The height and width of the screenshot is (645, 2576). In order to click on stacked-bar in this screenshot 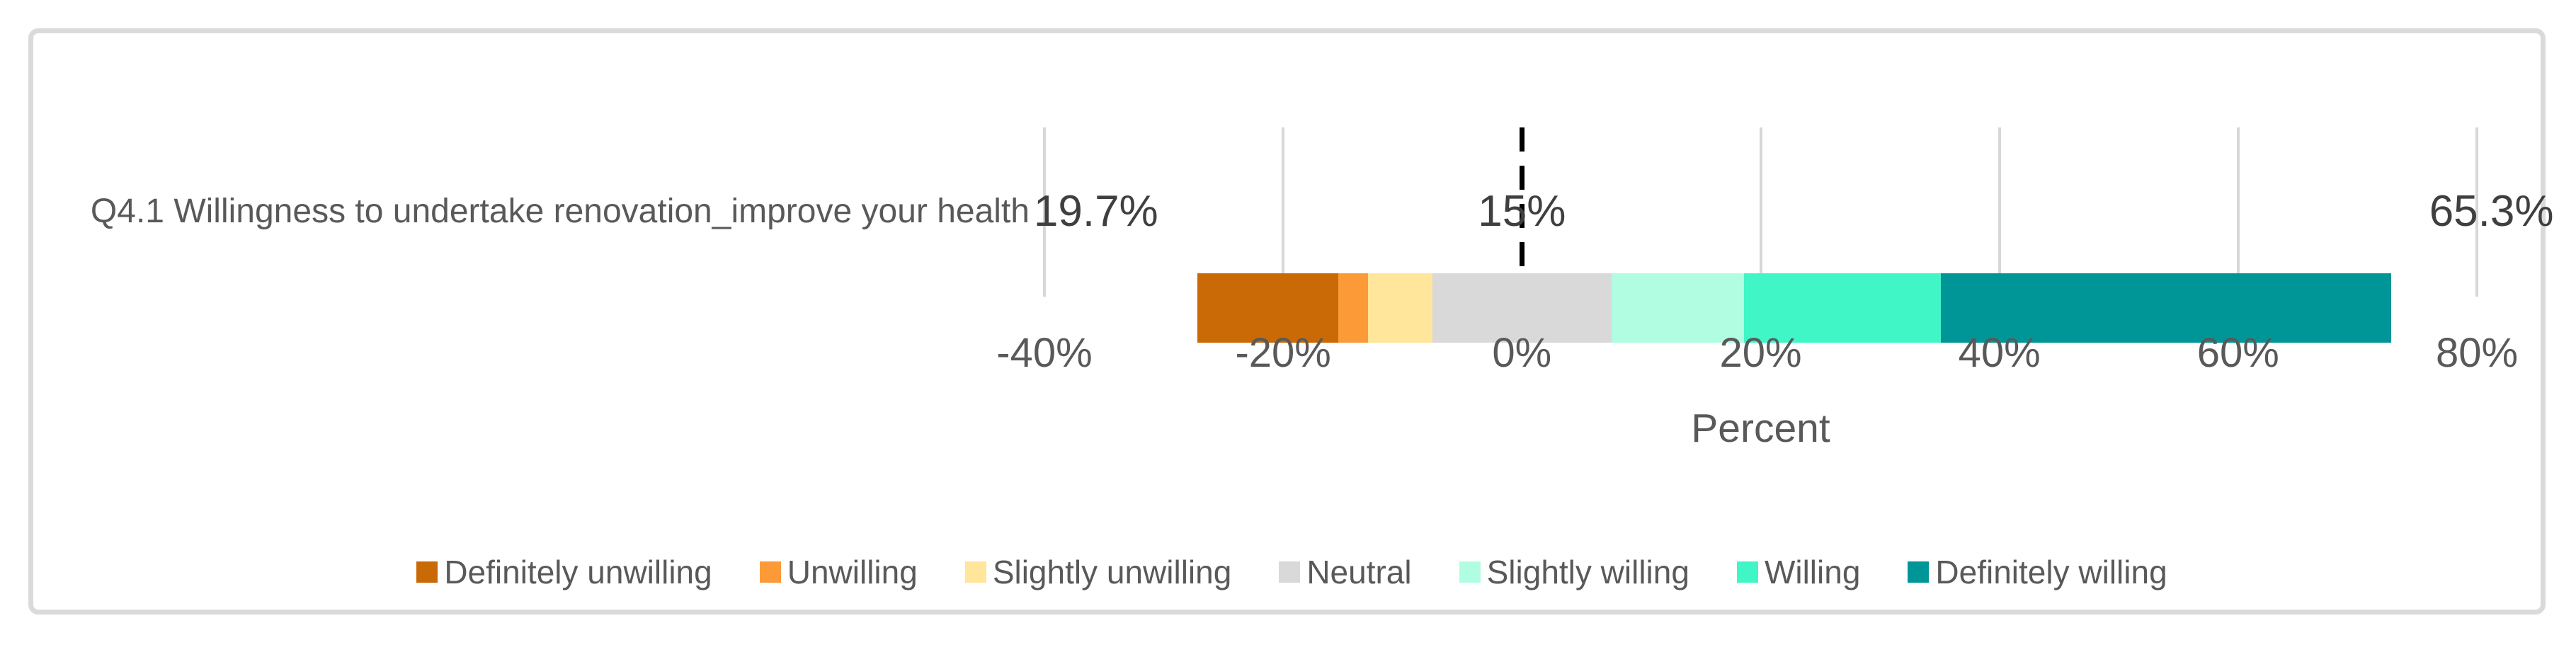, I will do `click(1794, 308)`.